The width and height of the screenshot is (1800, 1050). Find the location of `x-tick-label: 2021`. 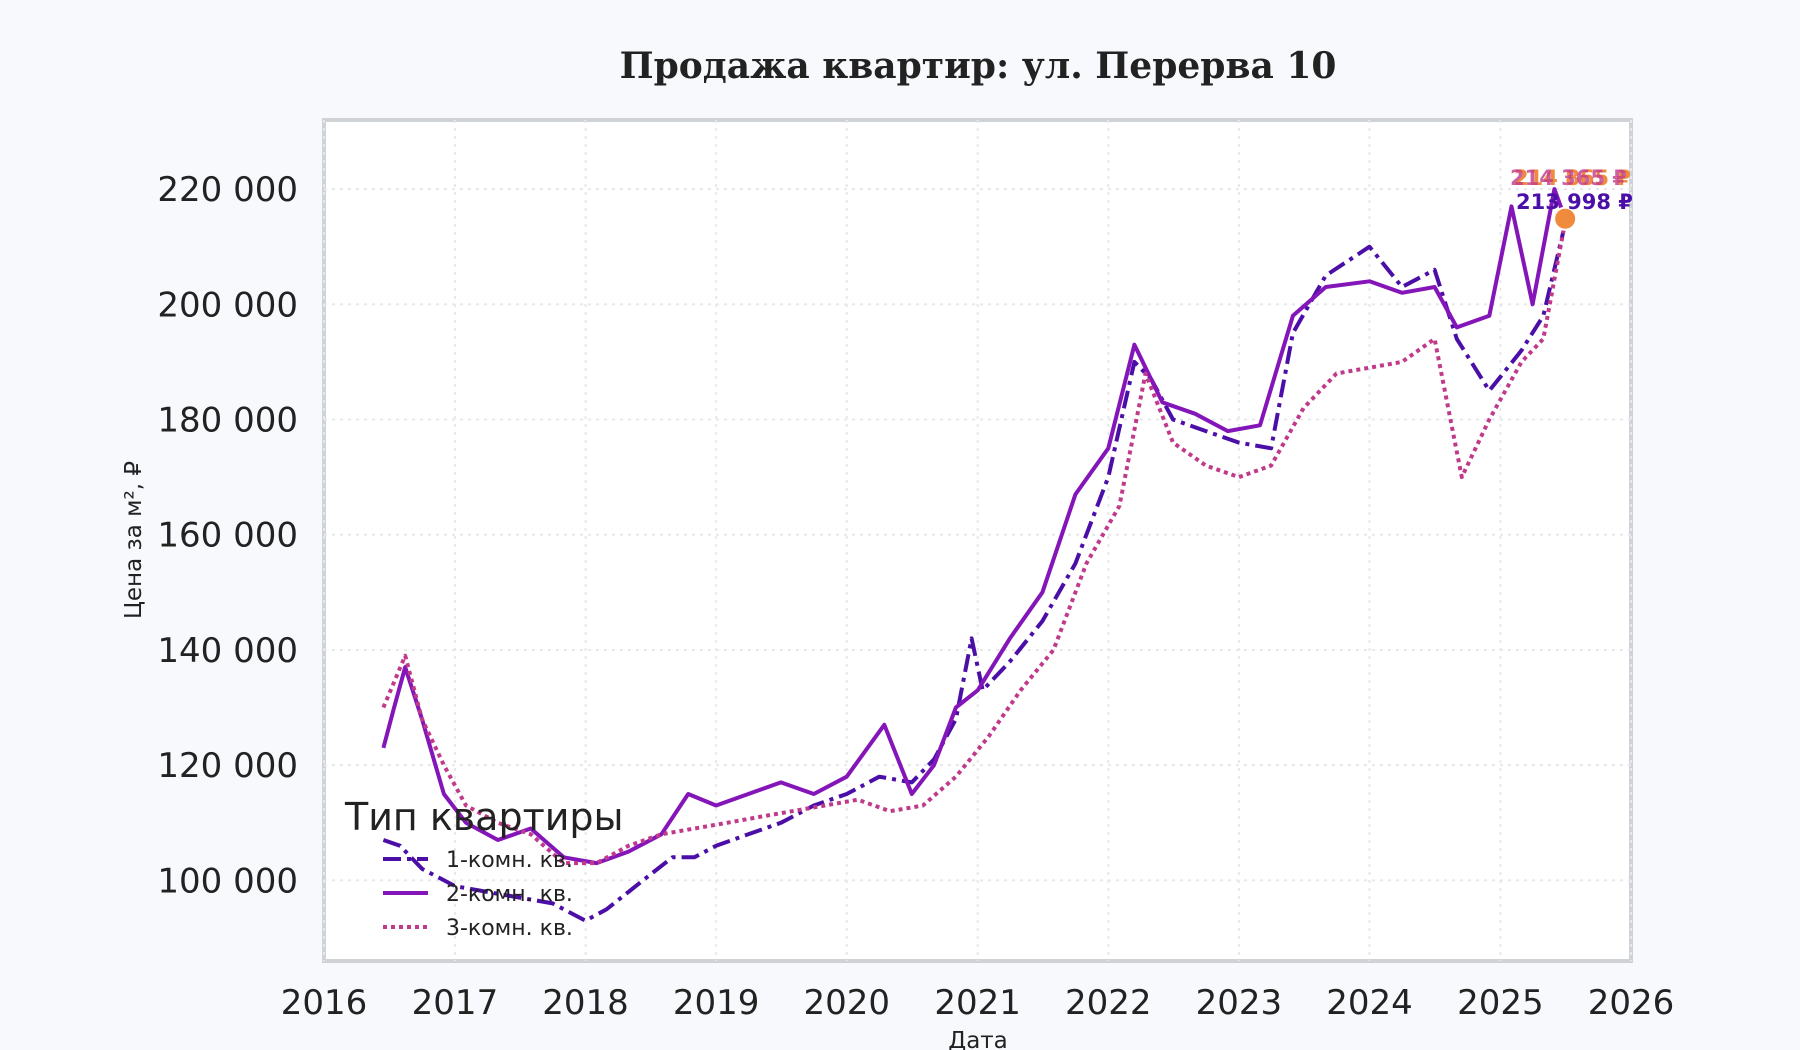

x-tick-label: 2021 is located at coordinates (977, 1003).